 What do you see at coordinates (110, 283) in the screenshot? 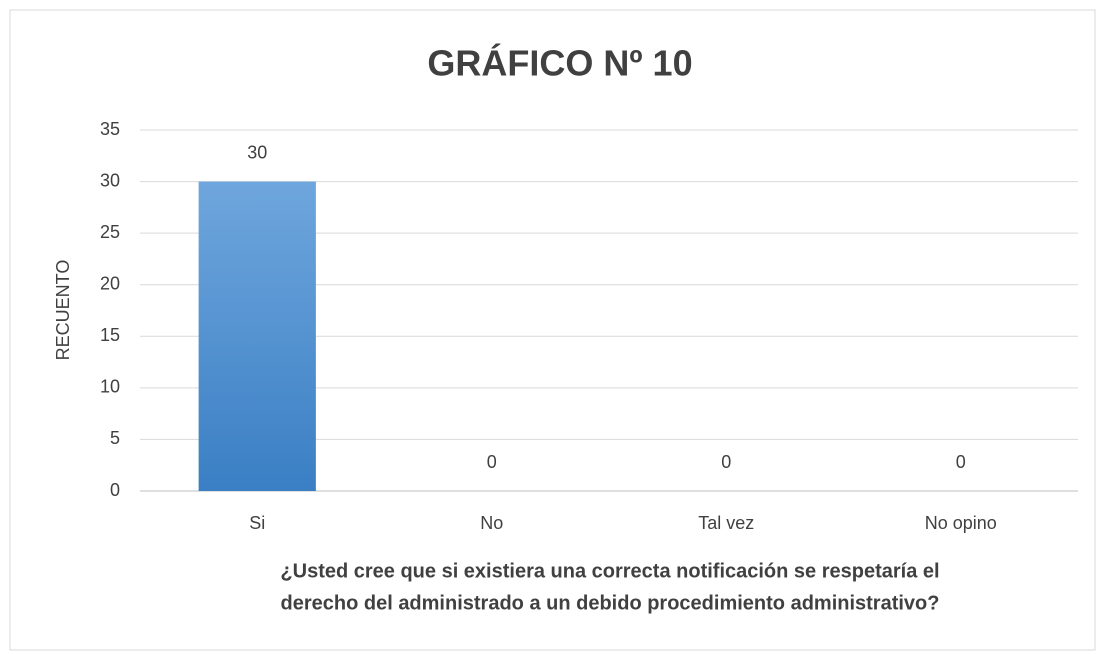
I see `y-tick-label: 20` at bounding box center [110, 283].